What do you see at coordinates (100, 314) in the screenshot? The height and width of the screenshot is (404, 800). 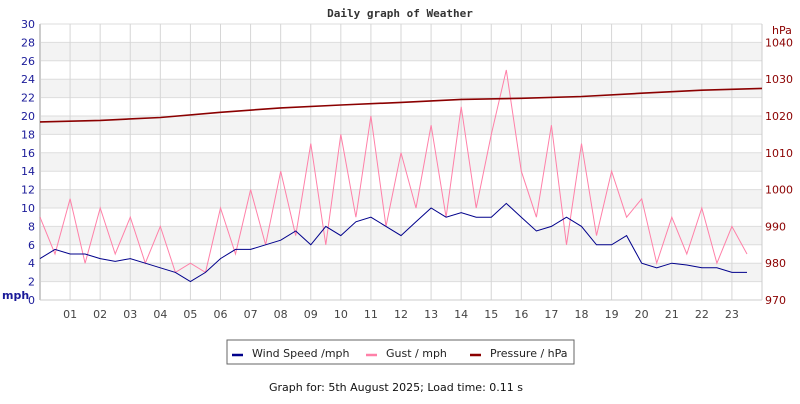 I see `x-tick-label: 02` at bounding box center [100, 314].